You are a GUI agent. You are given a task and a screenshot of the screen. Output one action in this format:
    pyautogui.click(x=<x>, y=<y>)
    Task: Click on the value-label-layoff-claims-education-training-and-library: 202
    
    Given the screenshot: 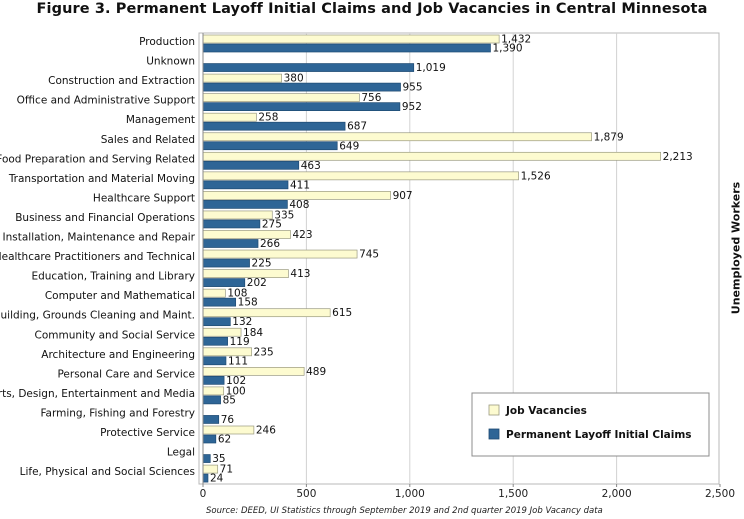 What is the action you would take?
    pyautogui.click(x=257, y=283)
    